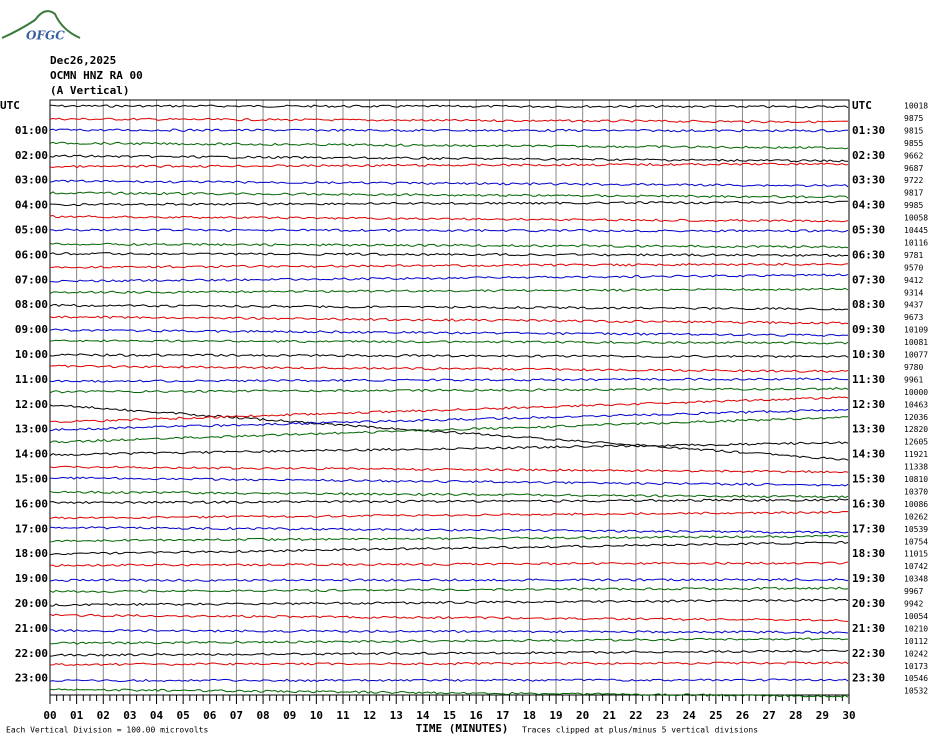  What do you see at coordinates (868, 603) in the screenshot?
I see `right-label: 20:30` at bounding box center [868, 603].